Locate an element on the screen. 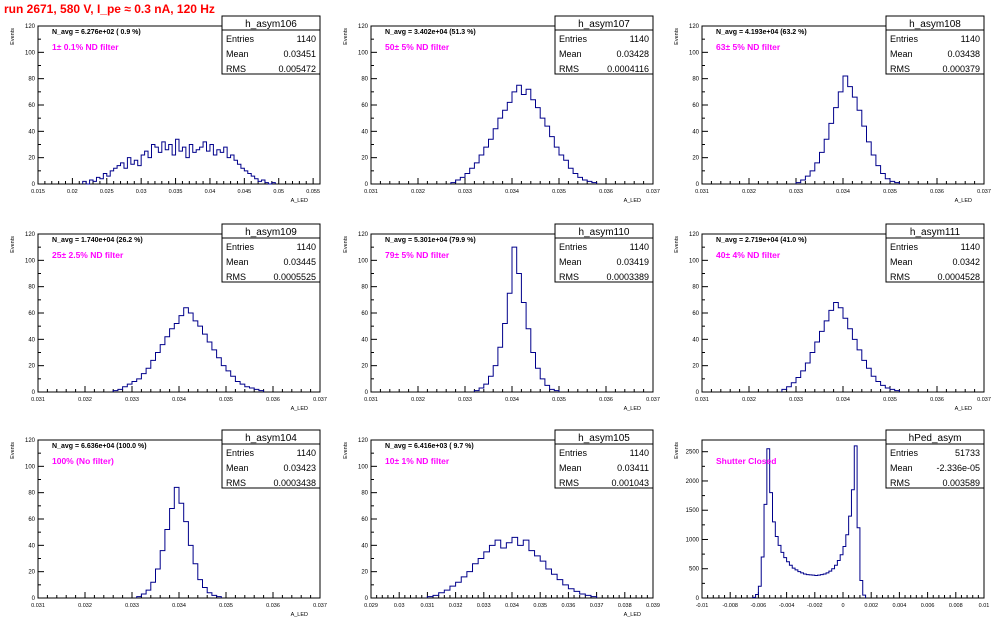 The image size is (996, 624). stats-value: -2.336e-05 is located at coordinates (958, 468).